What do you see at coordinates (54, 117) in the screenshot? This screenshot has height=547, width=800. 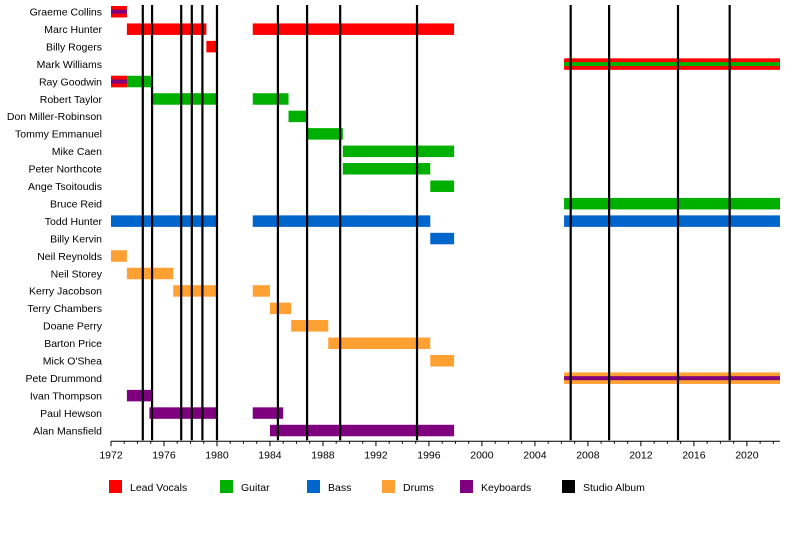 I see `member-label: Don Miller-Robinson` at bounding box center [54, 117].